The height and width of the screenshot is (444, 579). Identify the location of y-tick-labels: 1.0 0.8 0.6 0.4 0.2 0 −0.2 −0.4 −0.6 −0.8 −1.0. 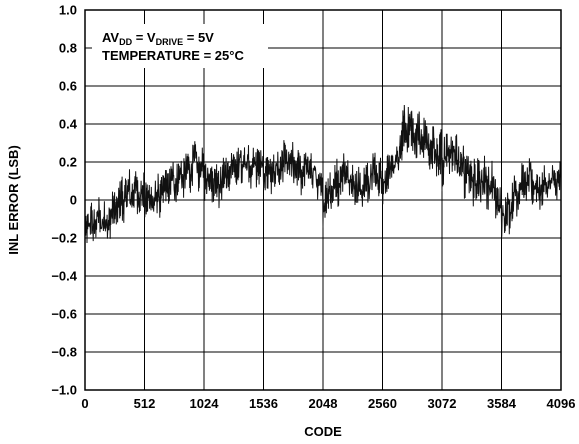
(64, 200).